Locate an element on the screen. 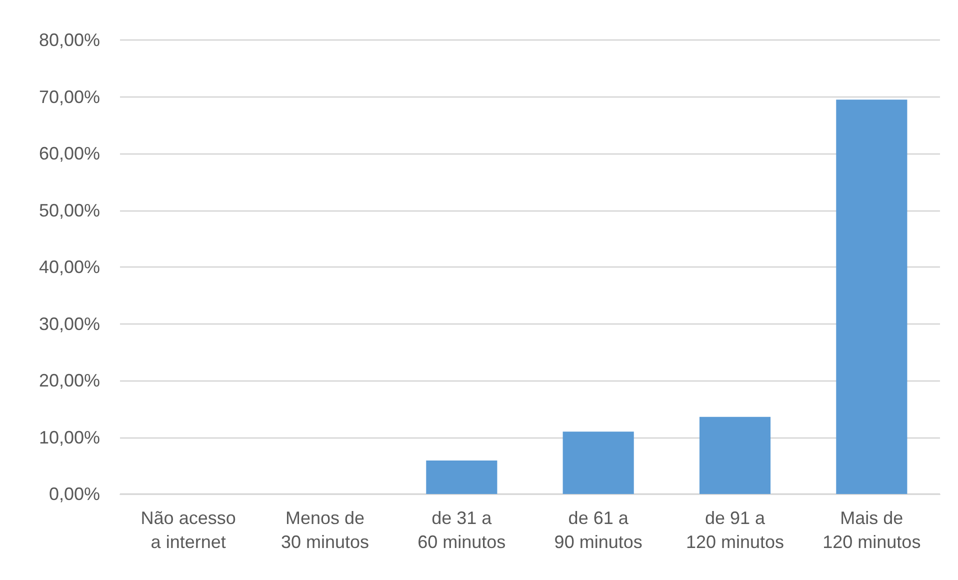  x-tick-label: Mais de 120 minutos is located at coordinates (871, 530).